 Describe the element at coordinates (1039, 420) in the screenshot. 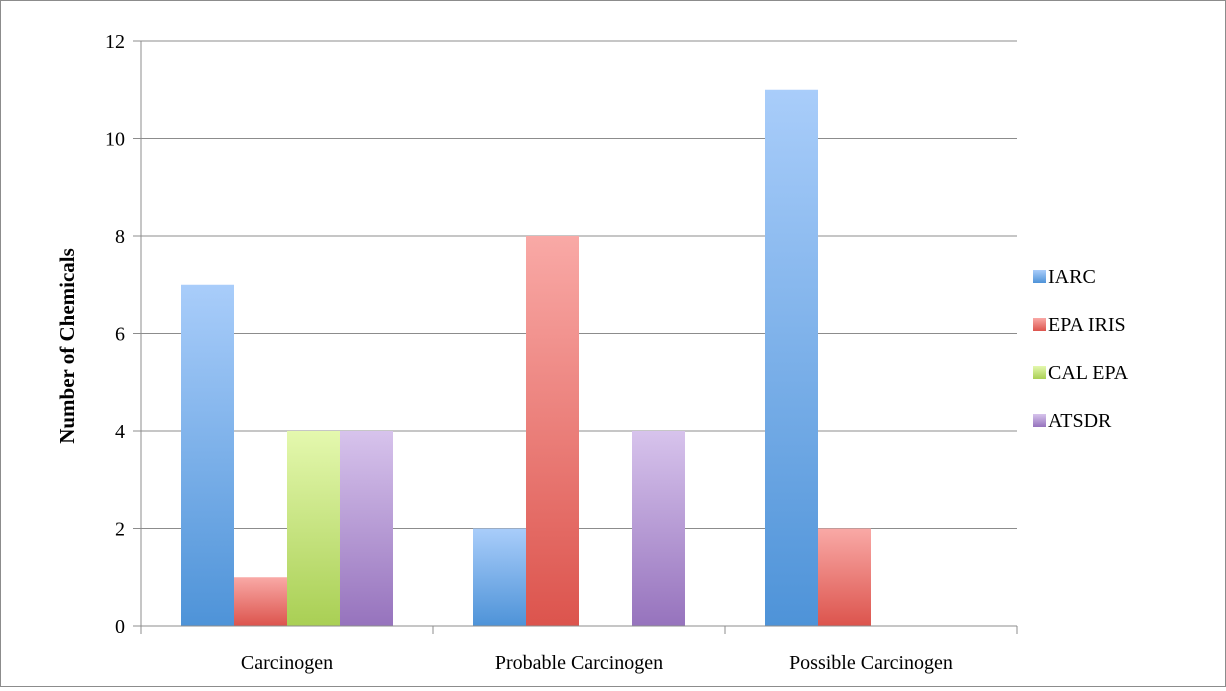

I see `legend-swatch-atsdr` at that location.